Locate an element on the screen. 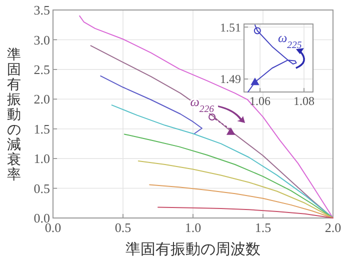 The height and width of the screenshot is (266, 360). y-tick-label: 0.5 is located at coordinates (42, 188).